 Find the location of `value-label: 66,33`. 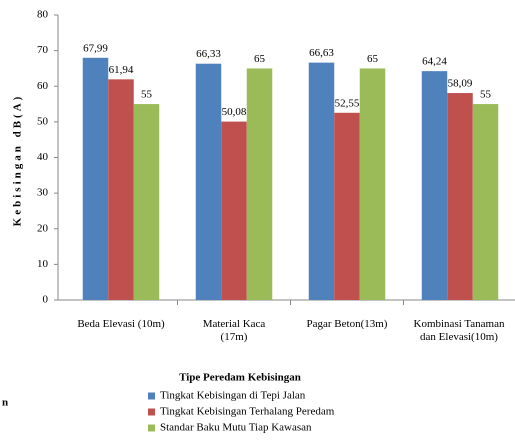

value-label: 66,33 is located at coordinates (208, 54).